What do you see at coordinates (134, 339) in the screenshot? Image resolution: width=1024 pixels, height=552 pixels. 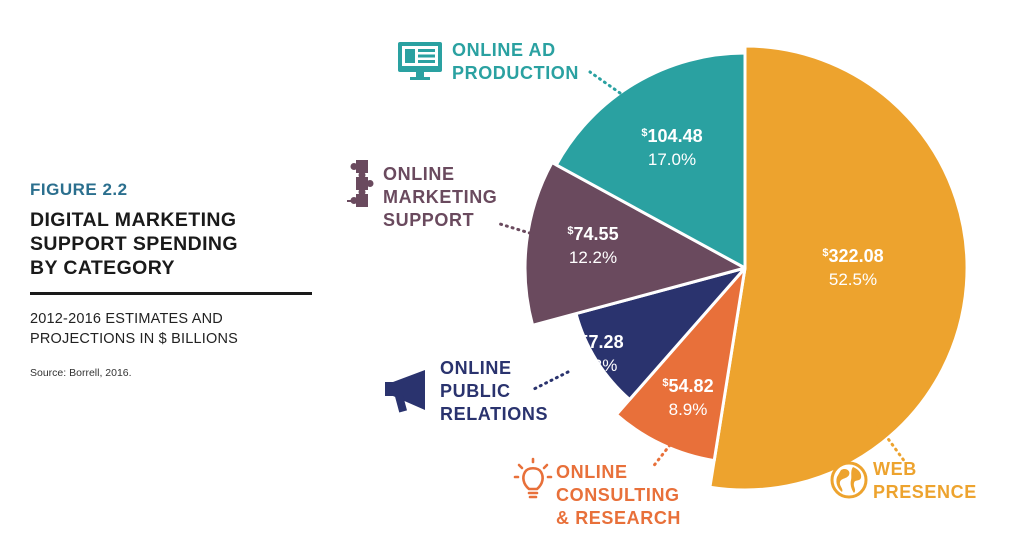 I see `figure-subtitle-line: PROJECTIONS IN $ BILLIONS` at bounding box center [134, 339].